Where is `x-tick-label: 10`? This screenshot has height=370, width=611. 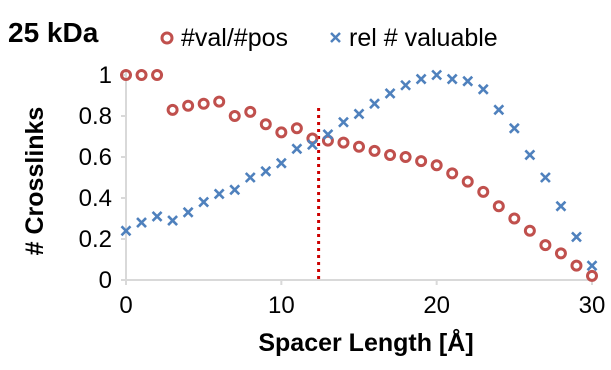
x-tick-label: 10 is located at coordinates (281, 305).